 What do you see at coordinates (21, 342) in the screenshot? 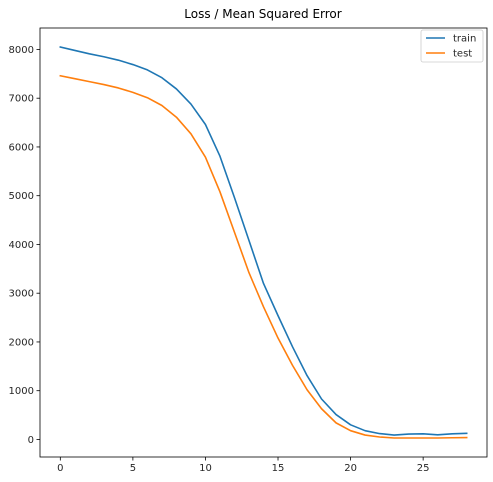
I see `y-tick-label: 2000` at bounding box center [21, 342].